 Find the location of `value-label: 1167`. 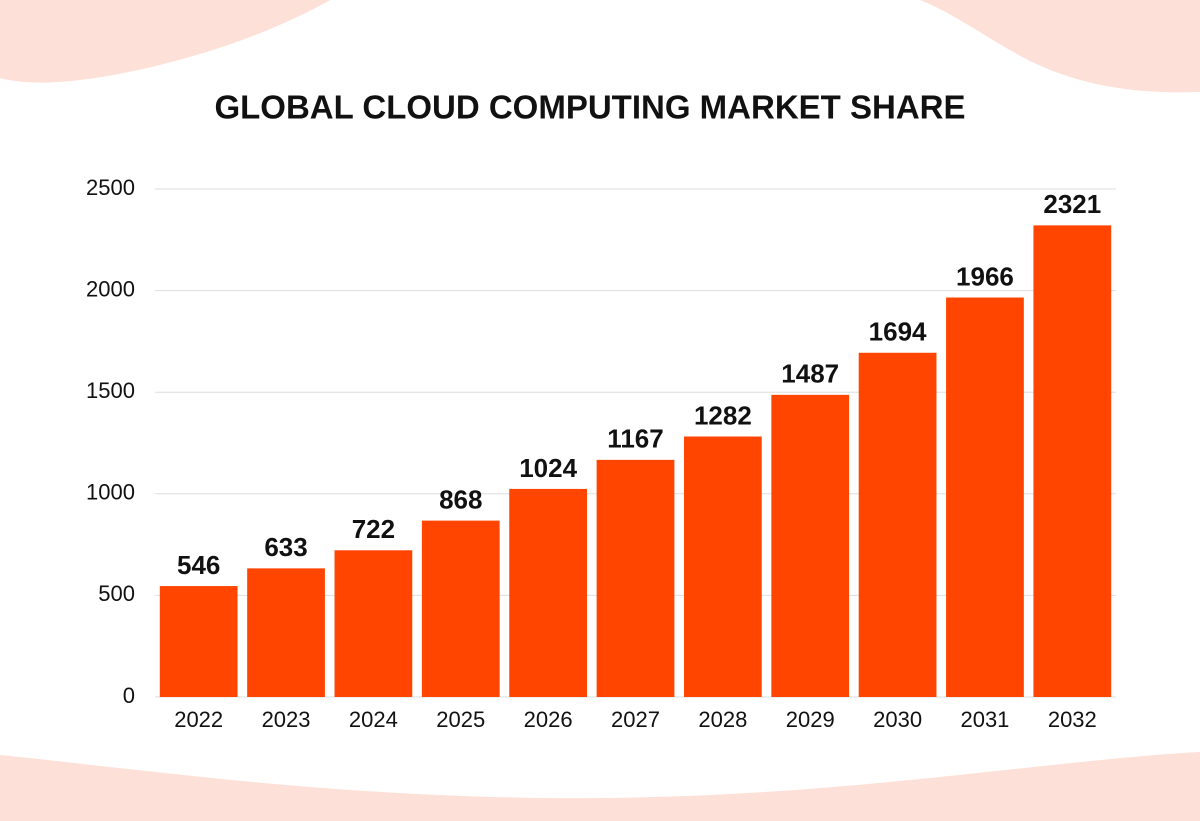

value-label: 1167 is located at coordinates (635, 439).